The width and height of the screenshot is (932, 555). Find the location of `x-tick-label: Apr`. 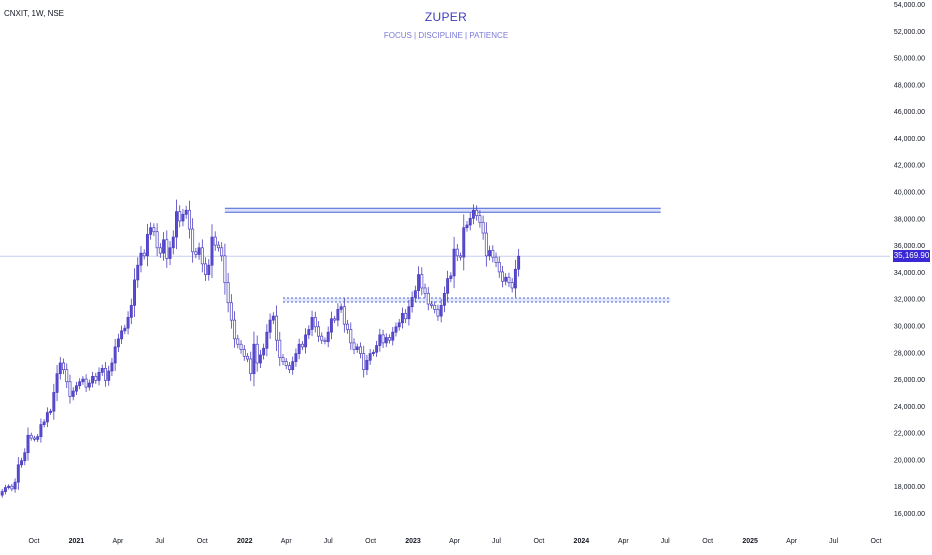

x-tick-label: Apr is located at coordinates (792, 541).